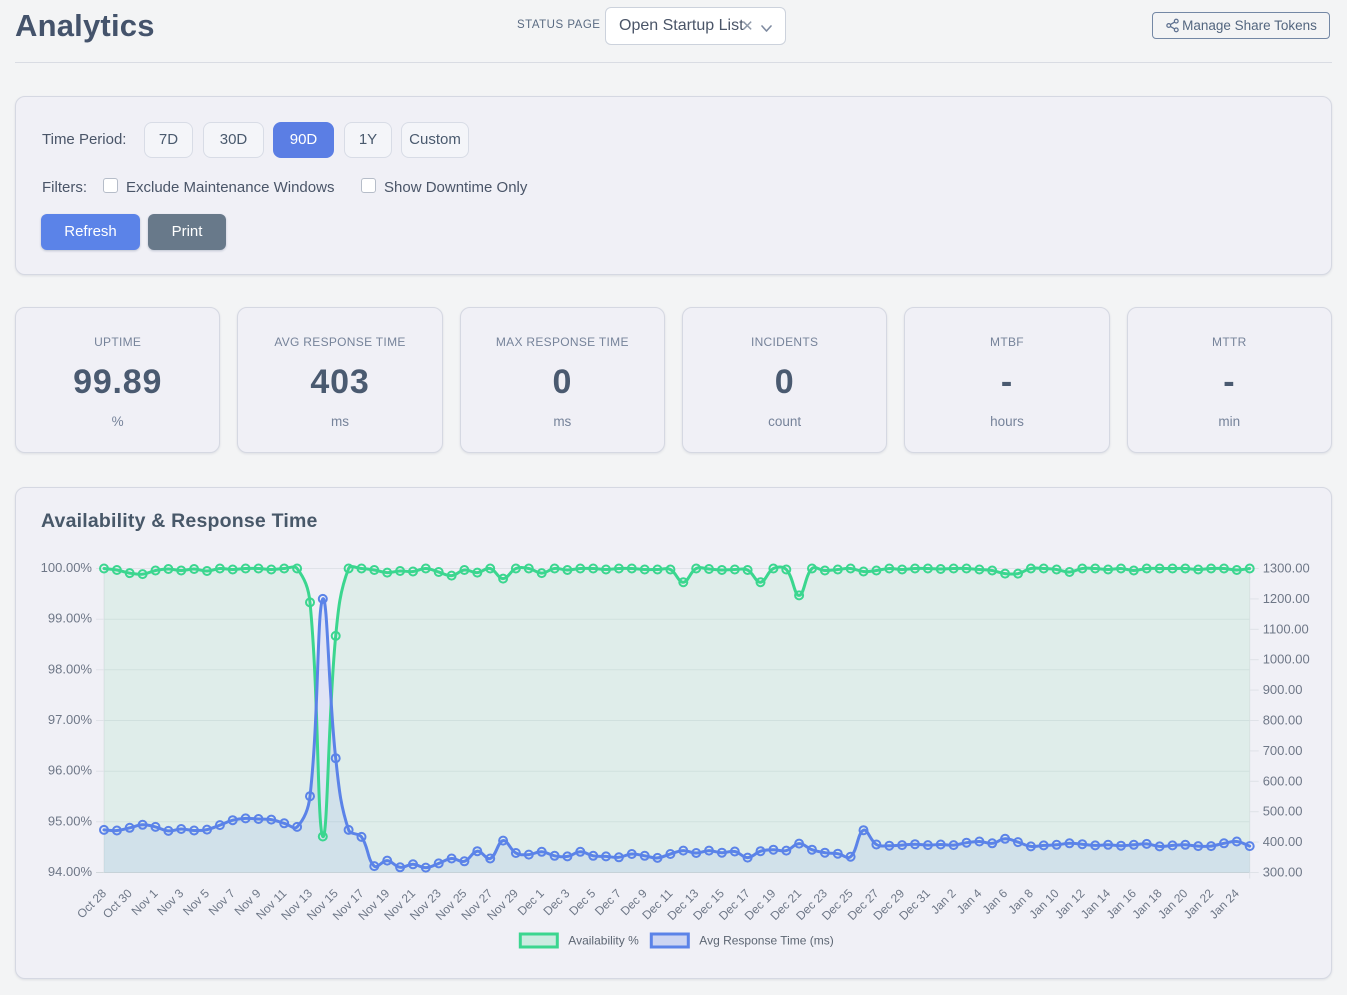  I want to click on svg-text: 94.00%, so click(70, 871).